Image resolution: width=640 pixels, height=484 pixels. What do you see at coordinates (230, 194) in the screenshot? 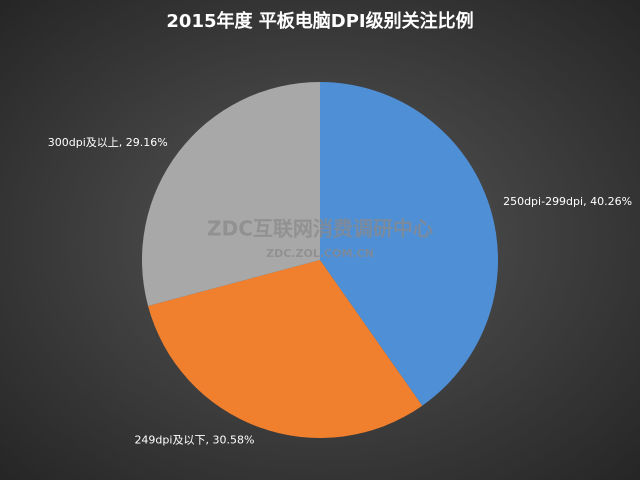
I see `pie-slice` at bounding box center [230, 194].